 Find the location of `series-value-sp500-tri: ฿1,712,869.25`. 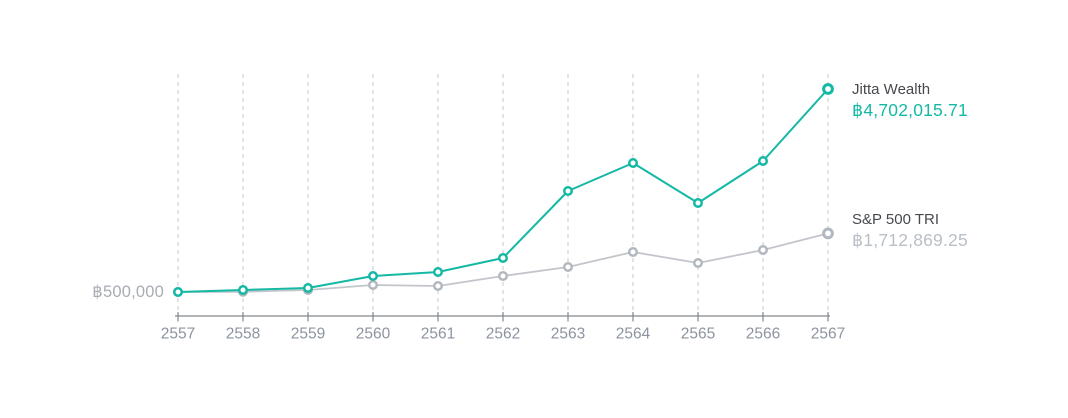

series-value-sp500-tri: ฿1,712,869.25 is located at coordinates (910, 240).